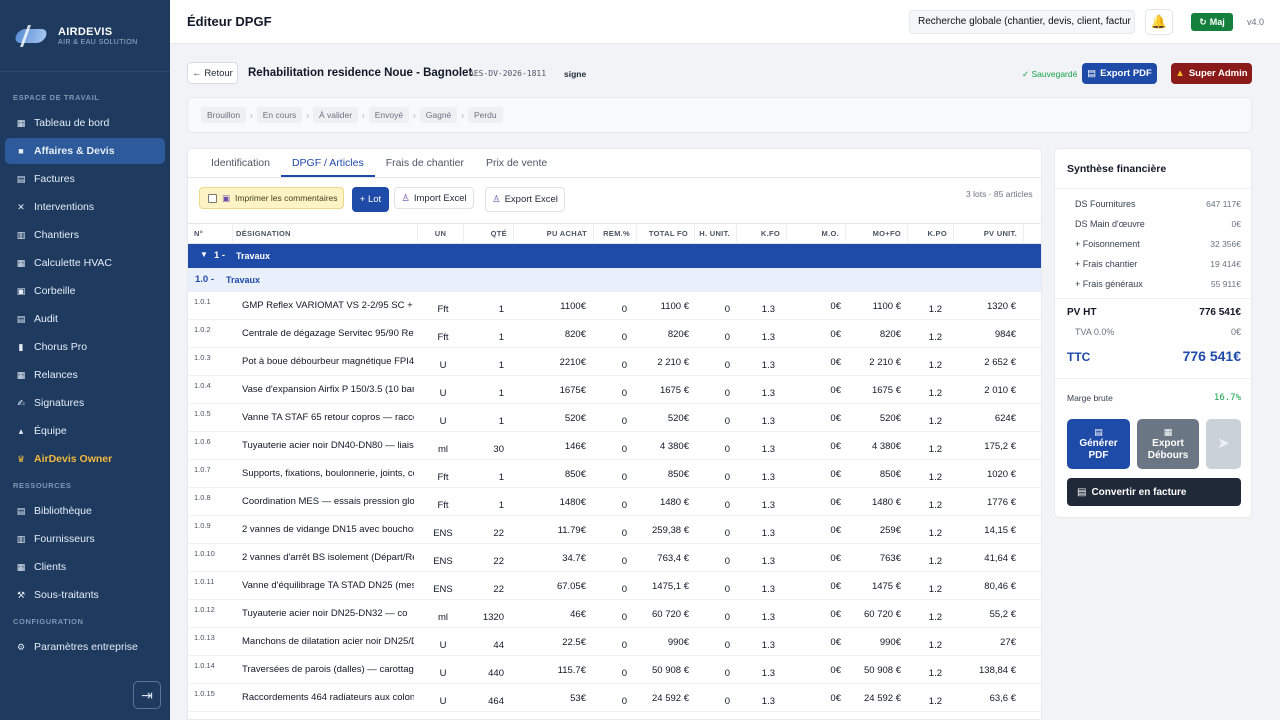 The width and height of the screenshot is (1280, 720). Describe the element at coordinates (85, 647) in the screenshot. I see `sidebar-item-param-tres-entreprise: ⚙ Paramètres entreprise` at that location.